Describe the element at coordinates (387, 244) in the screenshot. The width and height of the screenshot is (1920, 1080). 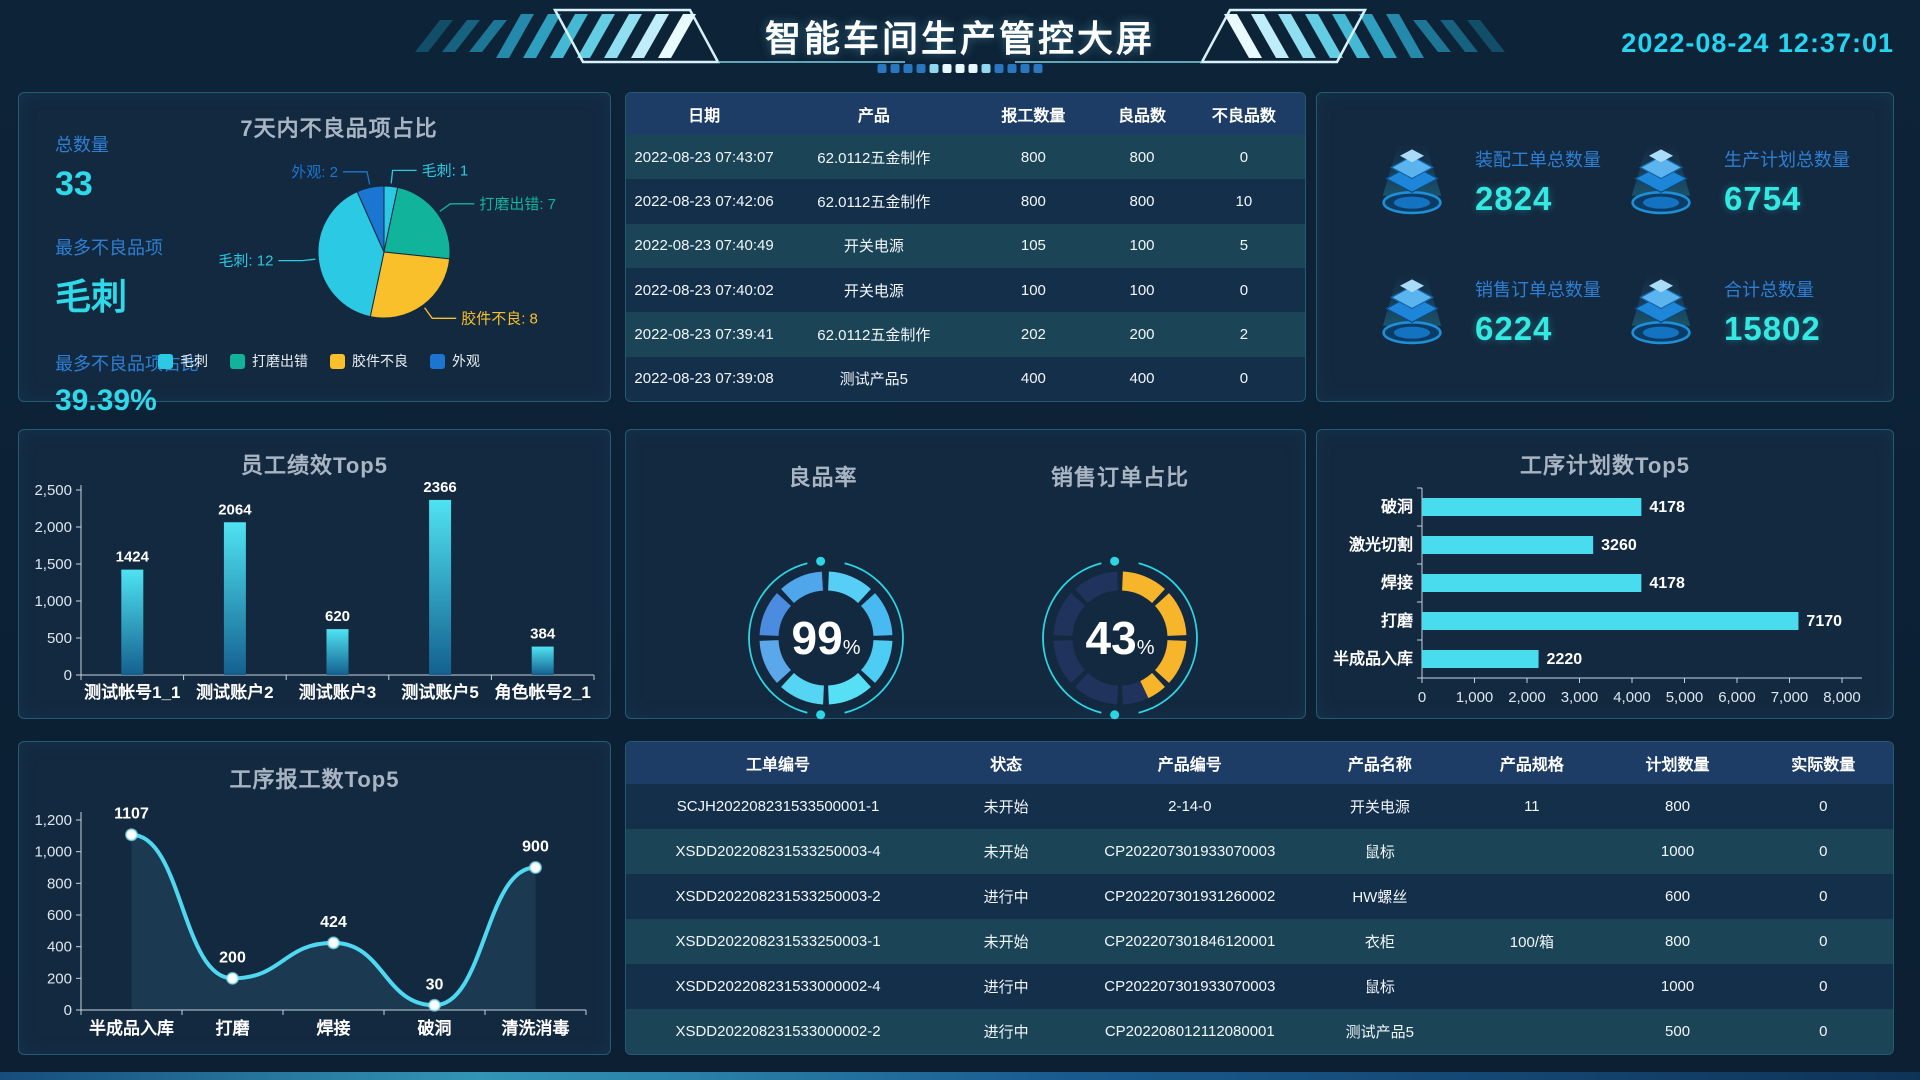
I see `defect-pie-chart: 毛刺: 1 打磨出错: 7 胶件不良: 8 毛刺: 12 外观: 2` at that location.